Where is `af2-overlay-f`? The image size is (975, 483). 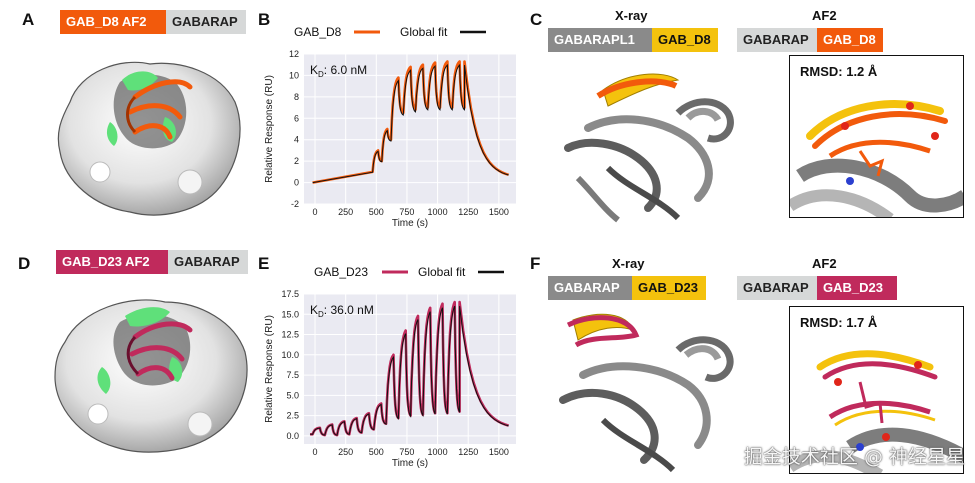 af2-overlay-f is located at coordinates (876, 411).